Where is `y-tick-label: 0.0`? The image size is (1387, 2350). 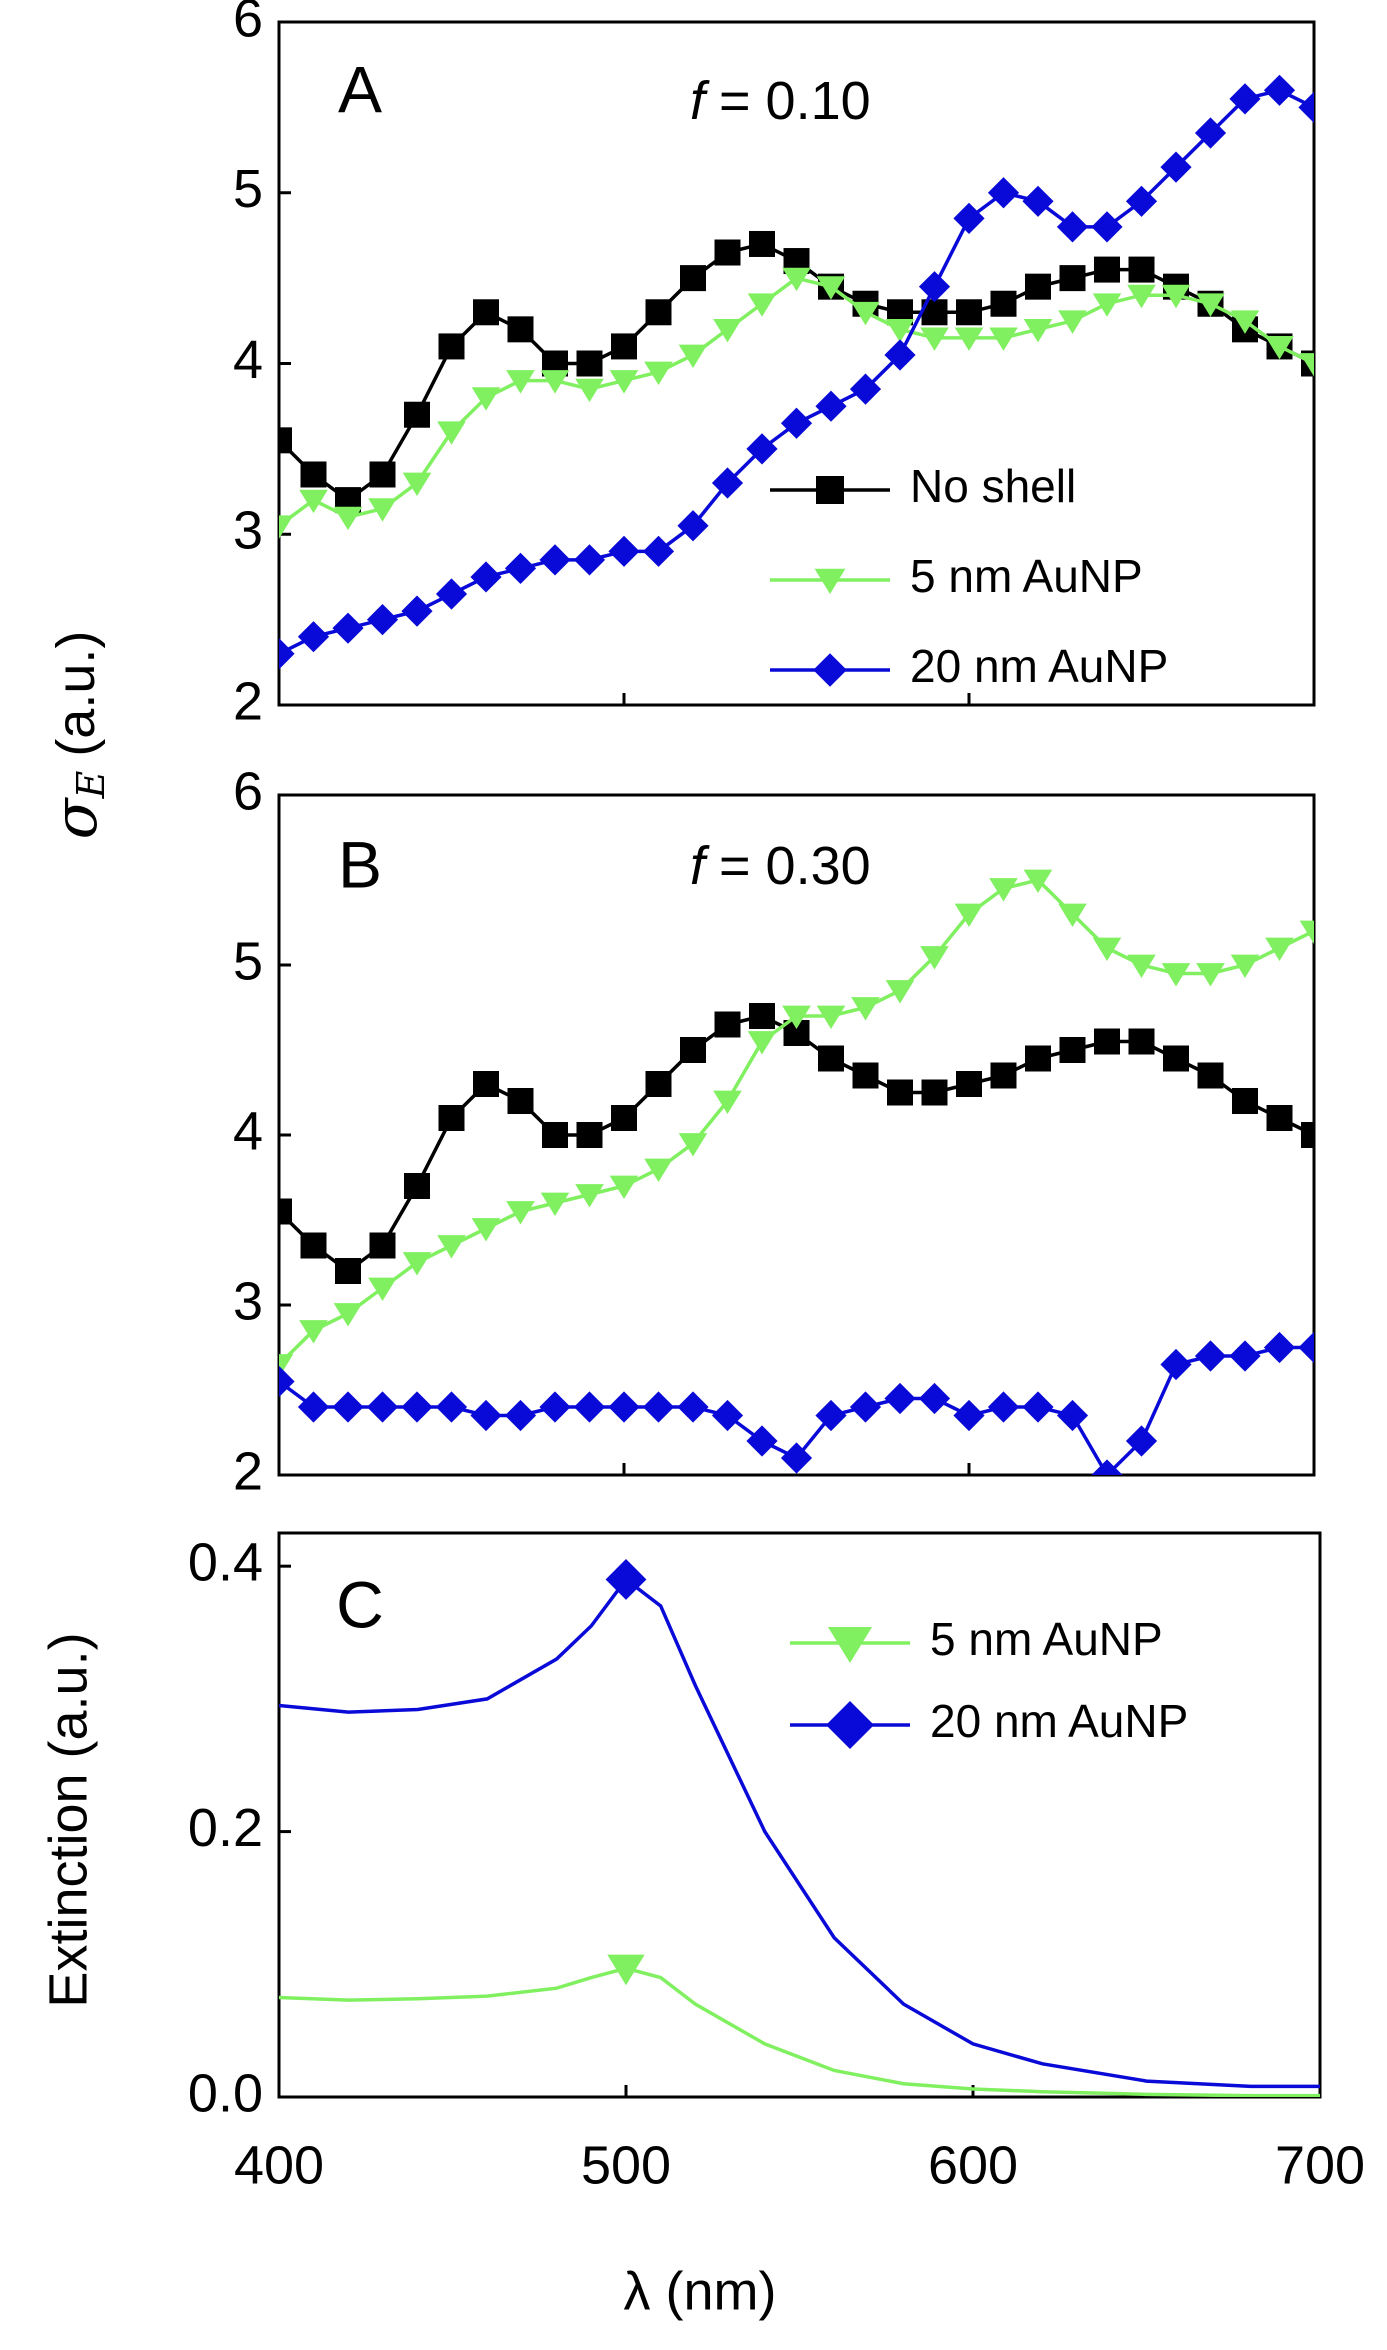 y-tick-label: 0.0 is located at coordinates (225, 2093).